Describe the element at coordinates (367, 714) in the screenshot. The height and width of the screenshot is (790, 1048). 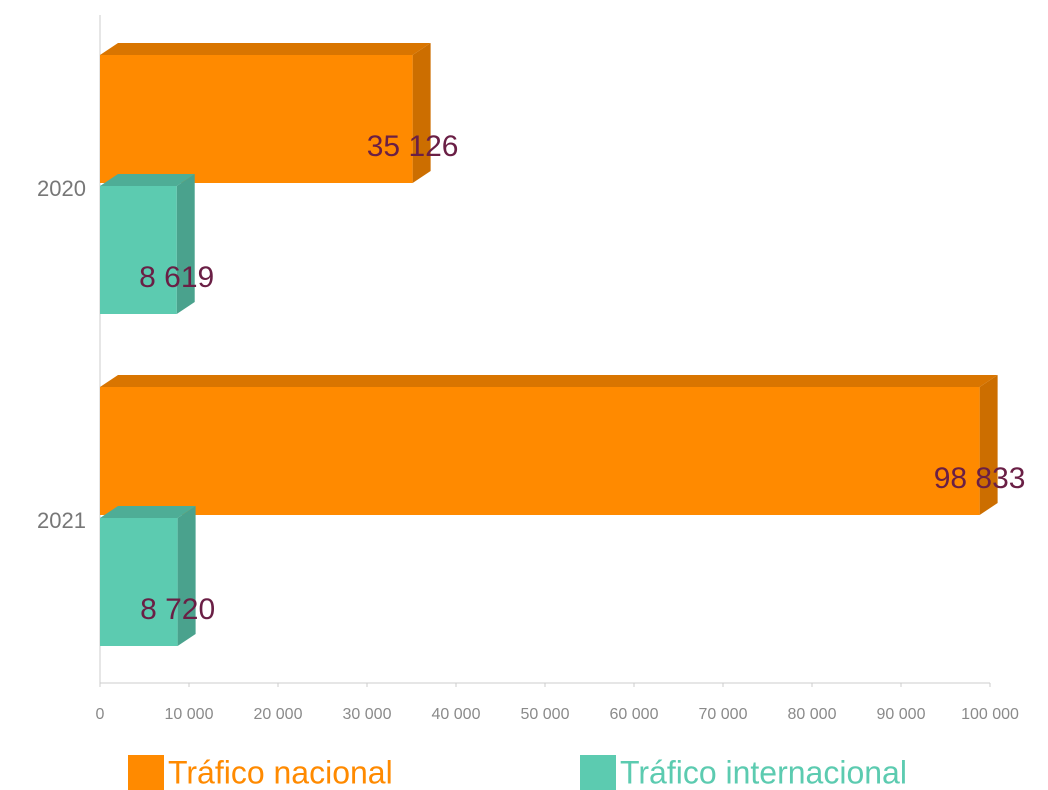
I see `x-tick-label: 30 000` at that location.